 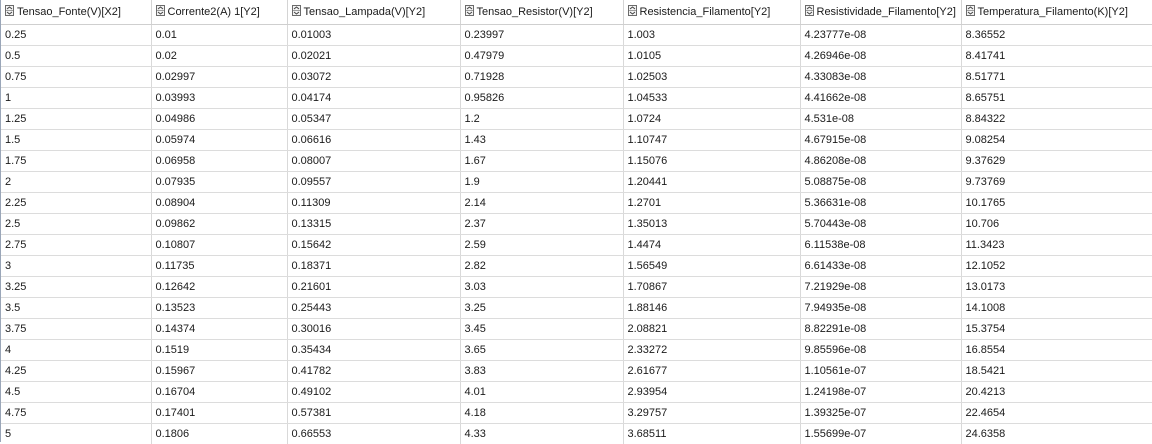 What do you see at coordinates (542, 329) in the screenshot?
I see `cell-tensao-resistor: 3.45` at bounding box center [542, 329].